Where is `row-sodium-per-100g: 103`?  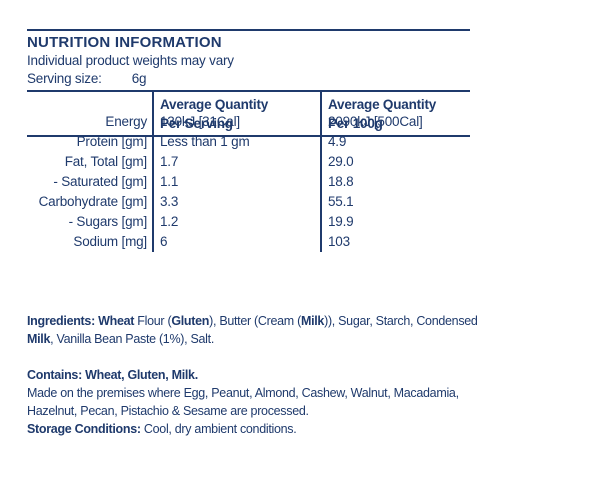 row-sodium-per-100g: 103 is located at coordinates (395, 242).